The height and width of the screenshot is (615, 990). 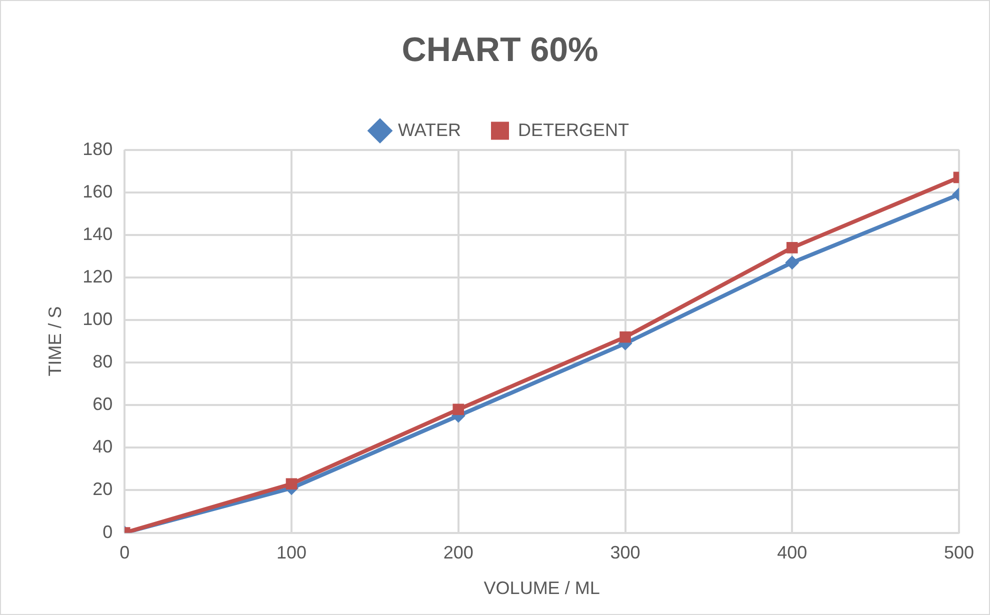 I want to click on y-tick-label: 140, so click(x=97, y=234).